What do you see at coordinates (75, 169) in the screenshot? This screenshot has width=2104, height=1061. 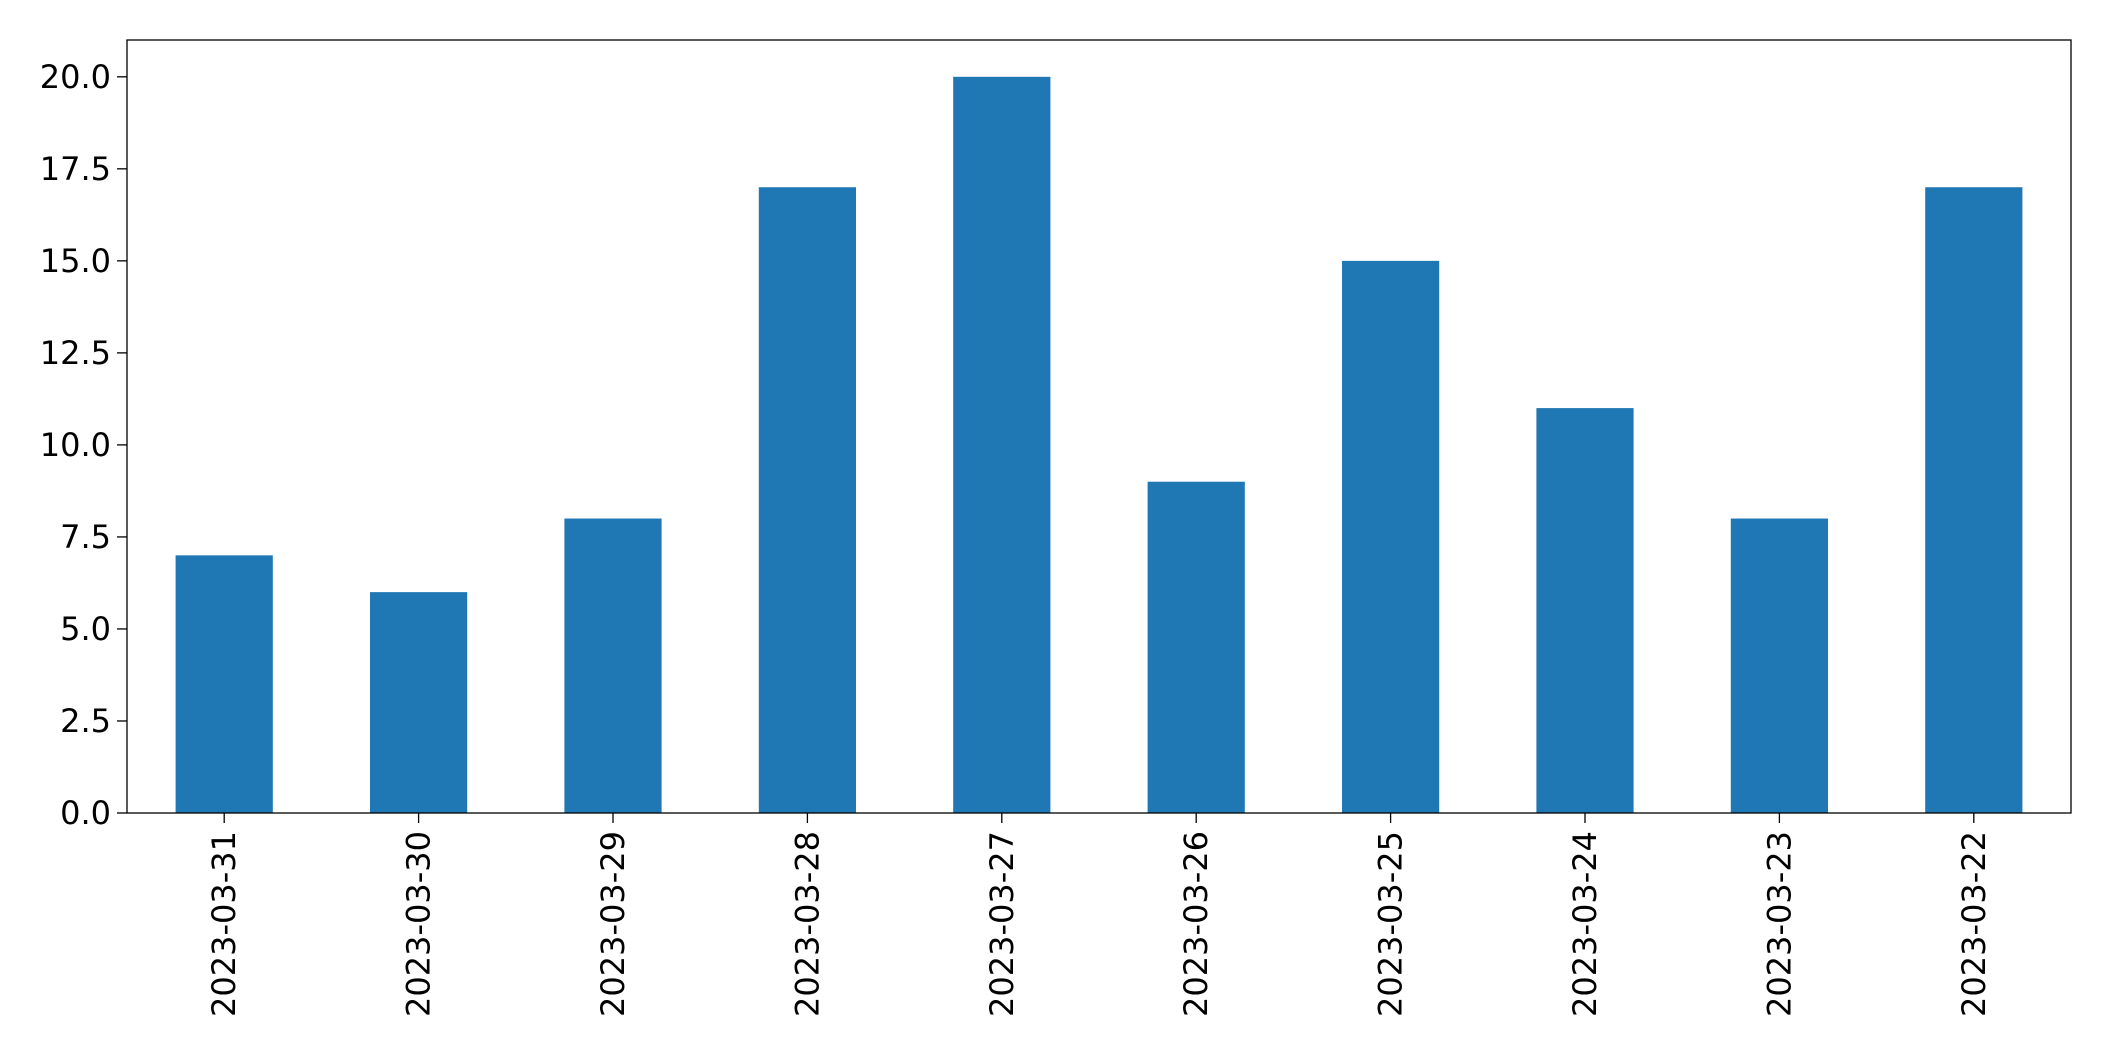 I see `y-tick-label: 17.5` at bounding box center [75, 169].